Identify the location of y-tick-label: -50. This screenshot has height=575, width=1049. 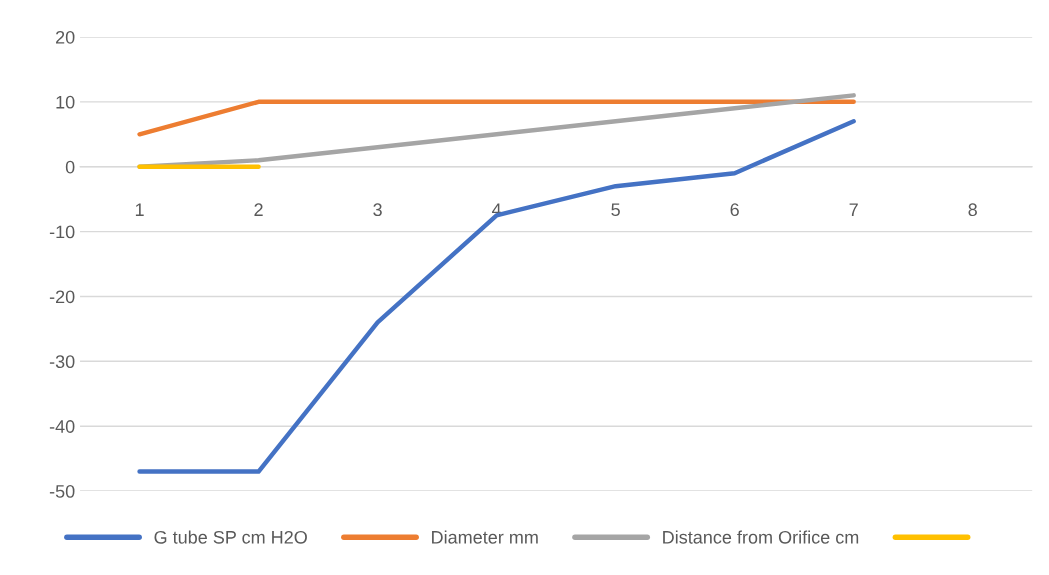
(62, 491).